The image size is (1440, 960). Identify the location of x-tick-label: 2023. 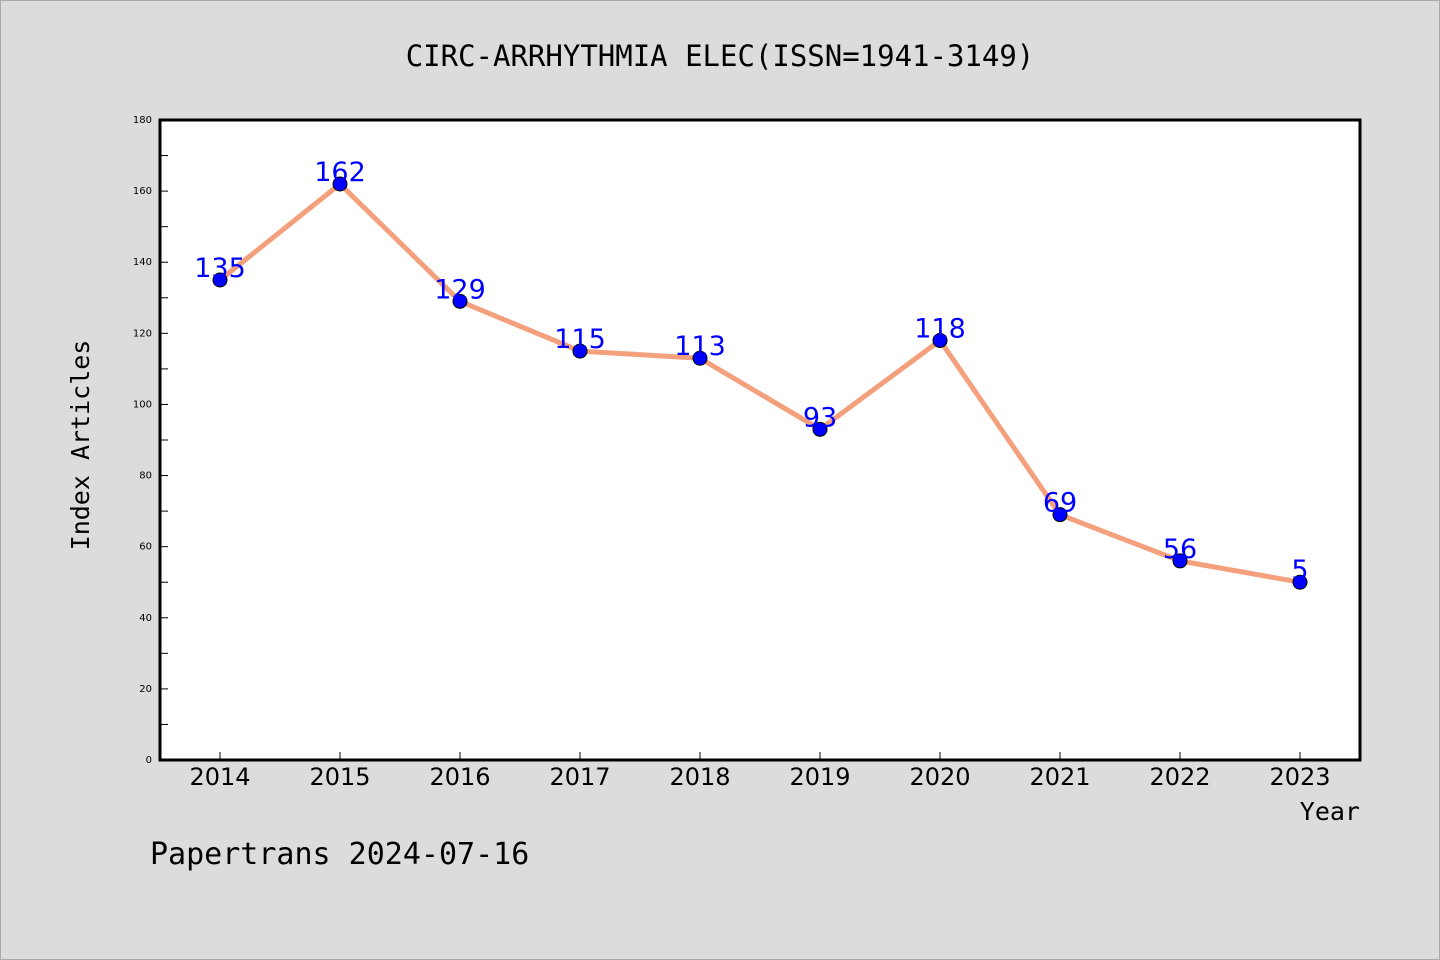
(1299, 777).